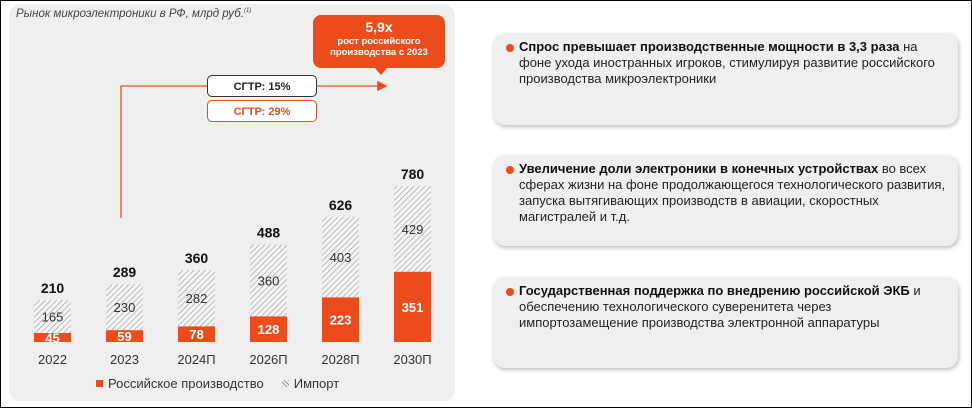 This screenshot has width=972, height=408. What do you see at coordinates (340, 359) in the screenshot?
I see `x-tick-2028П: 2028П` at bounding box center [340, 359].